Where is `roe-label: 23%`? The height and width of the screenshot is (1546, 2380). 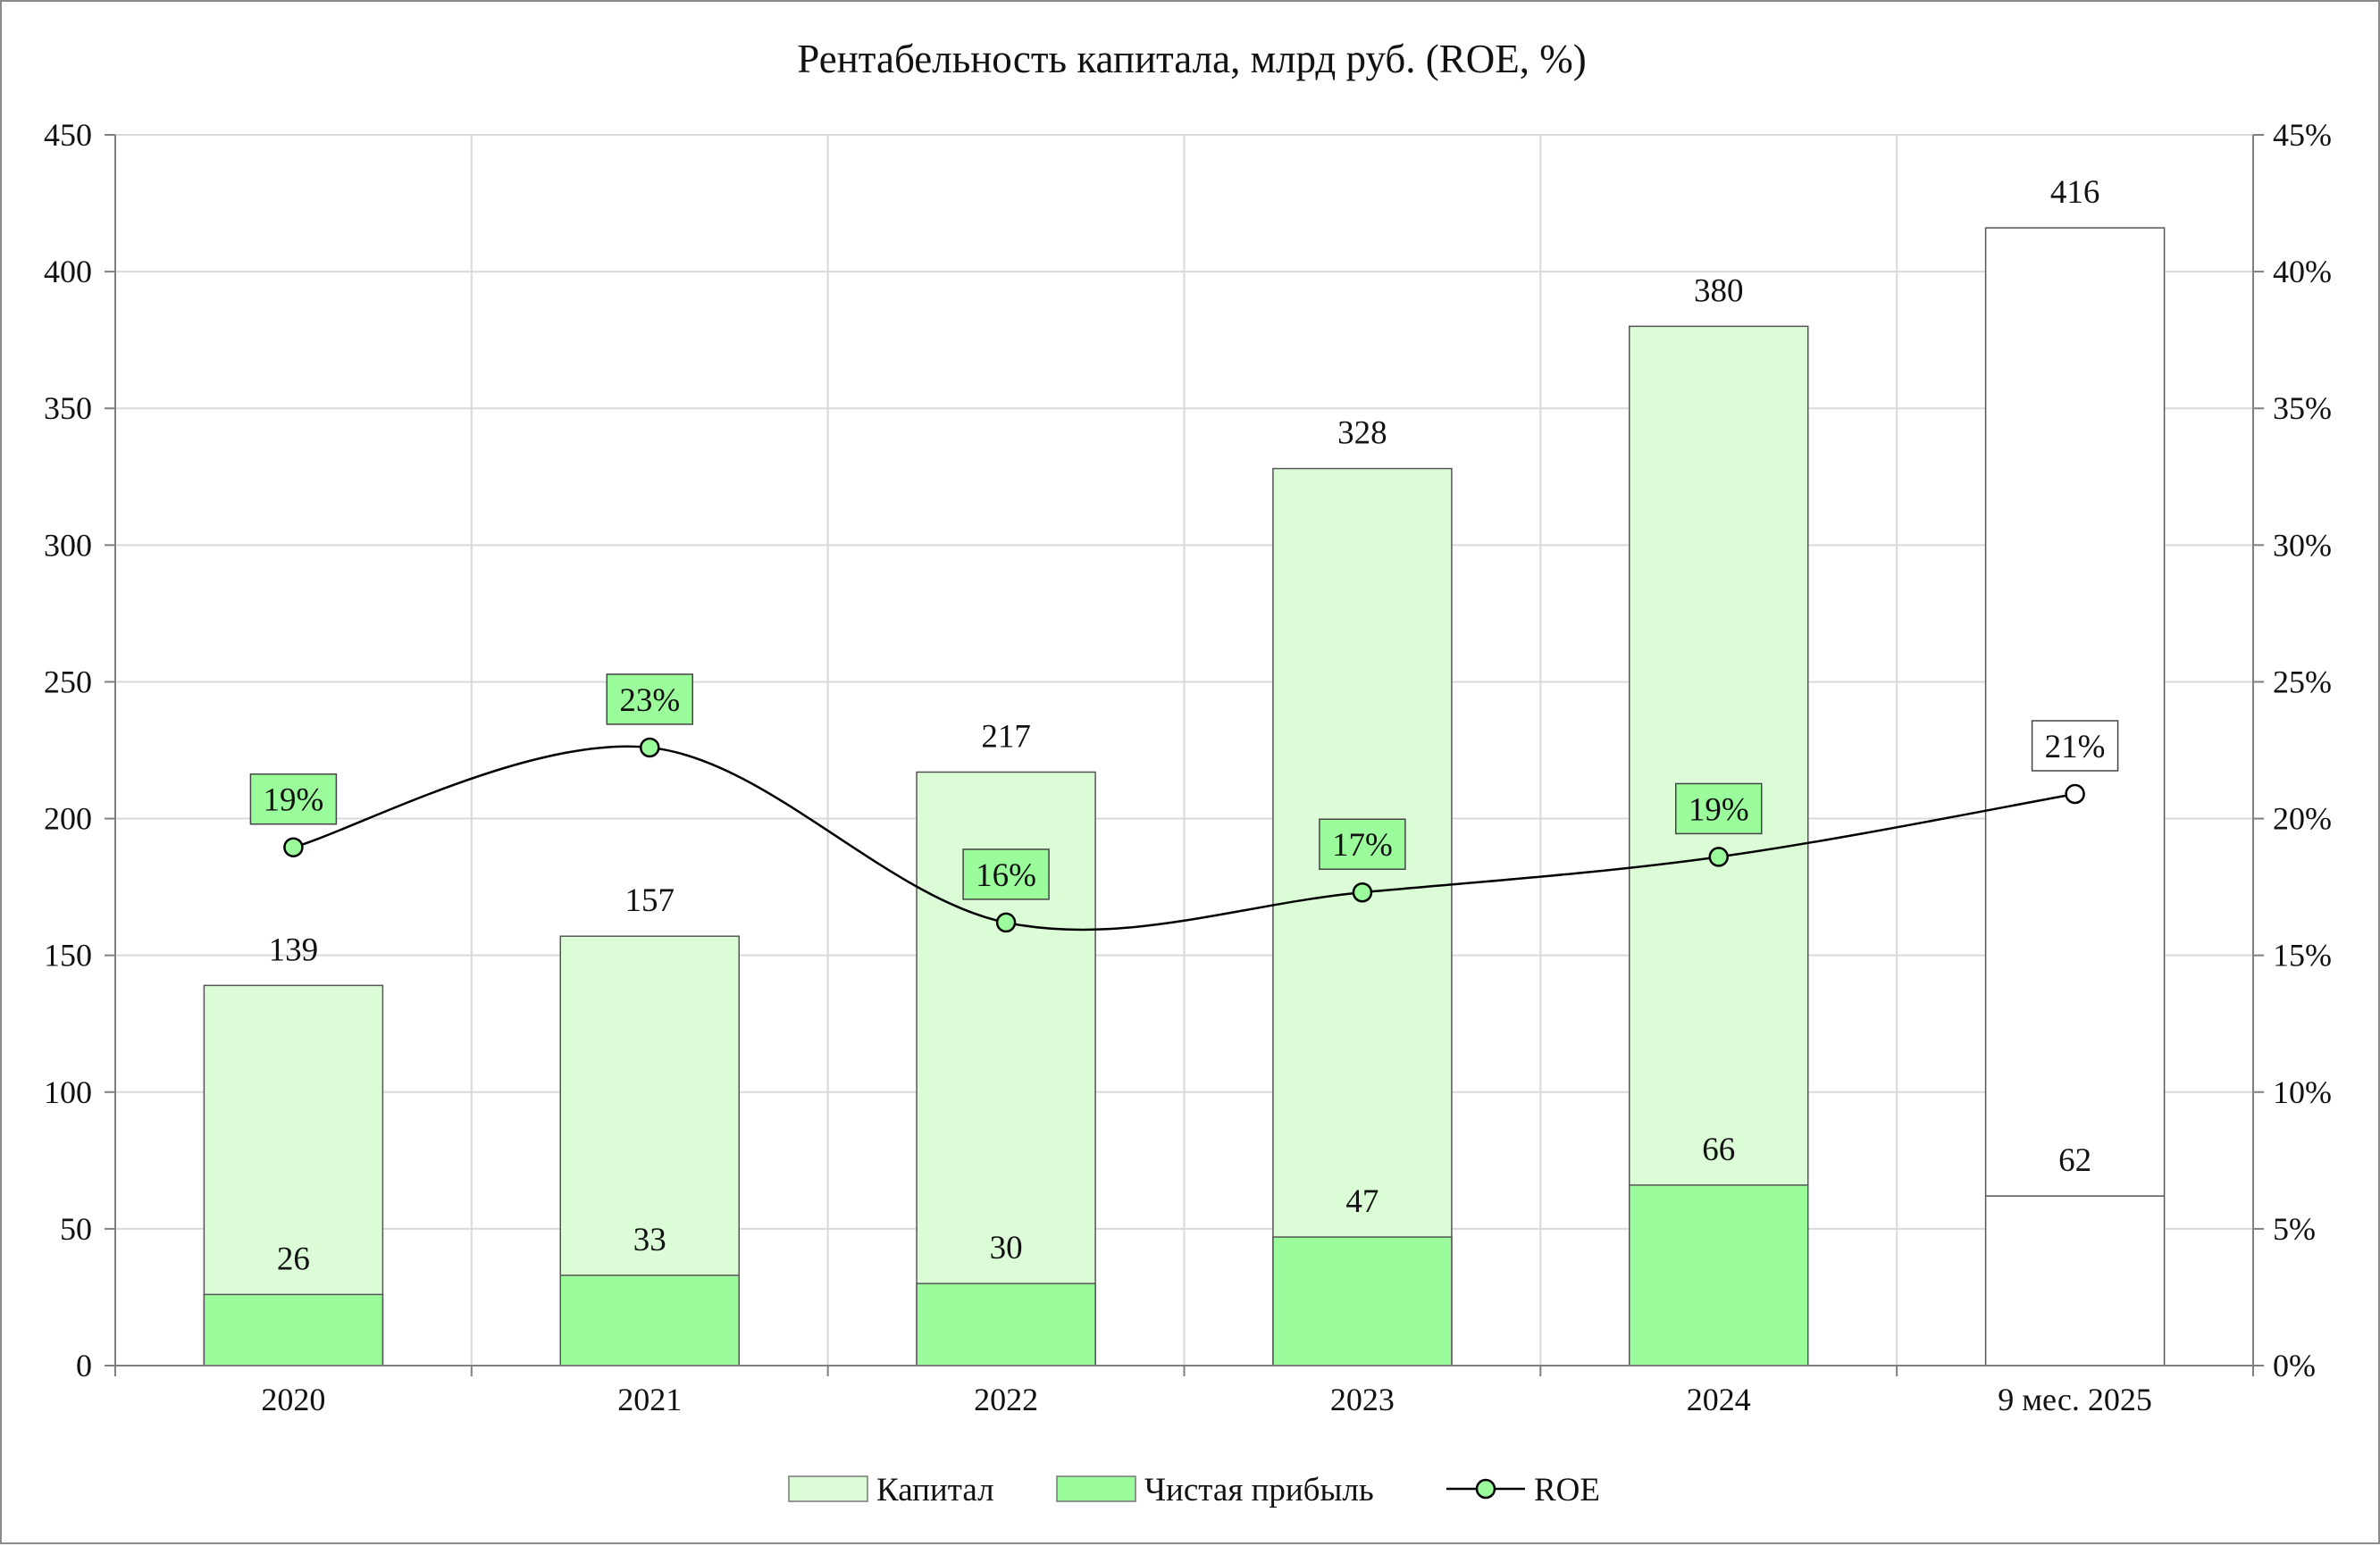 roe-label: 23% is located at coordinates (649, 700).